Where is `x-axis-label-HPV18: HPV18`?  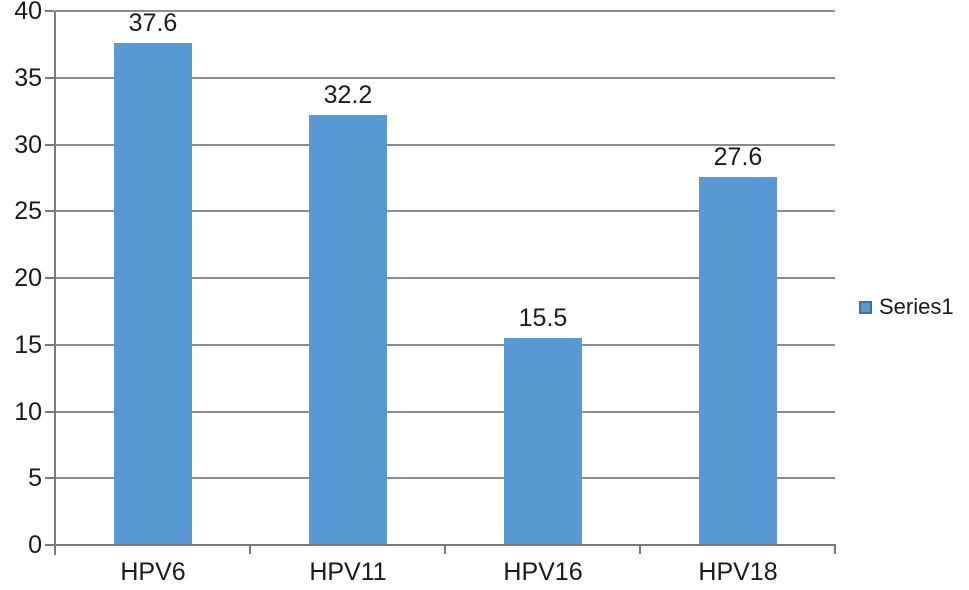 x-axis-label-HPV18: HPV18 is located at coordinates (738, 572).